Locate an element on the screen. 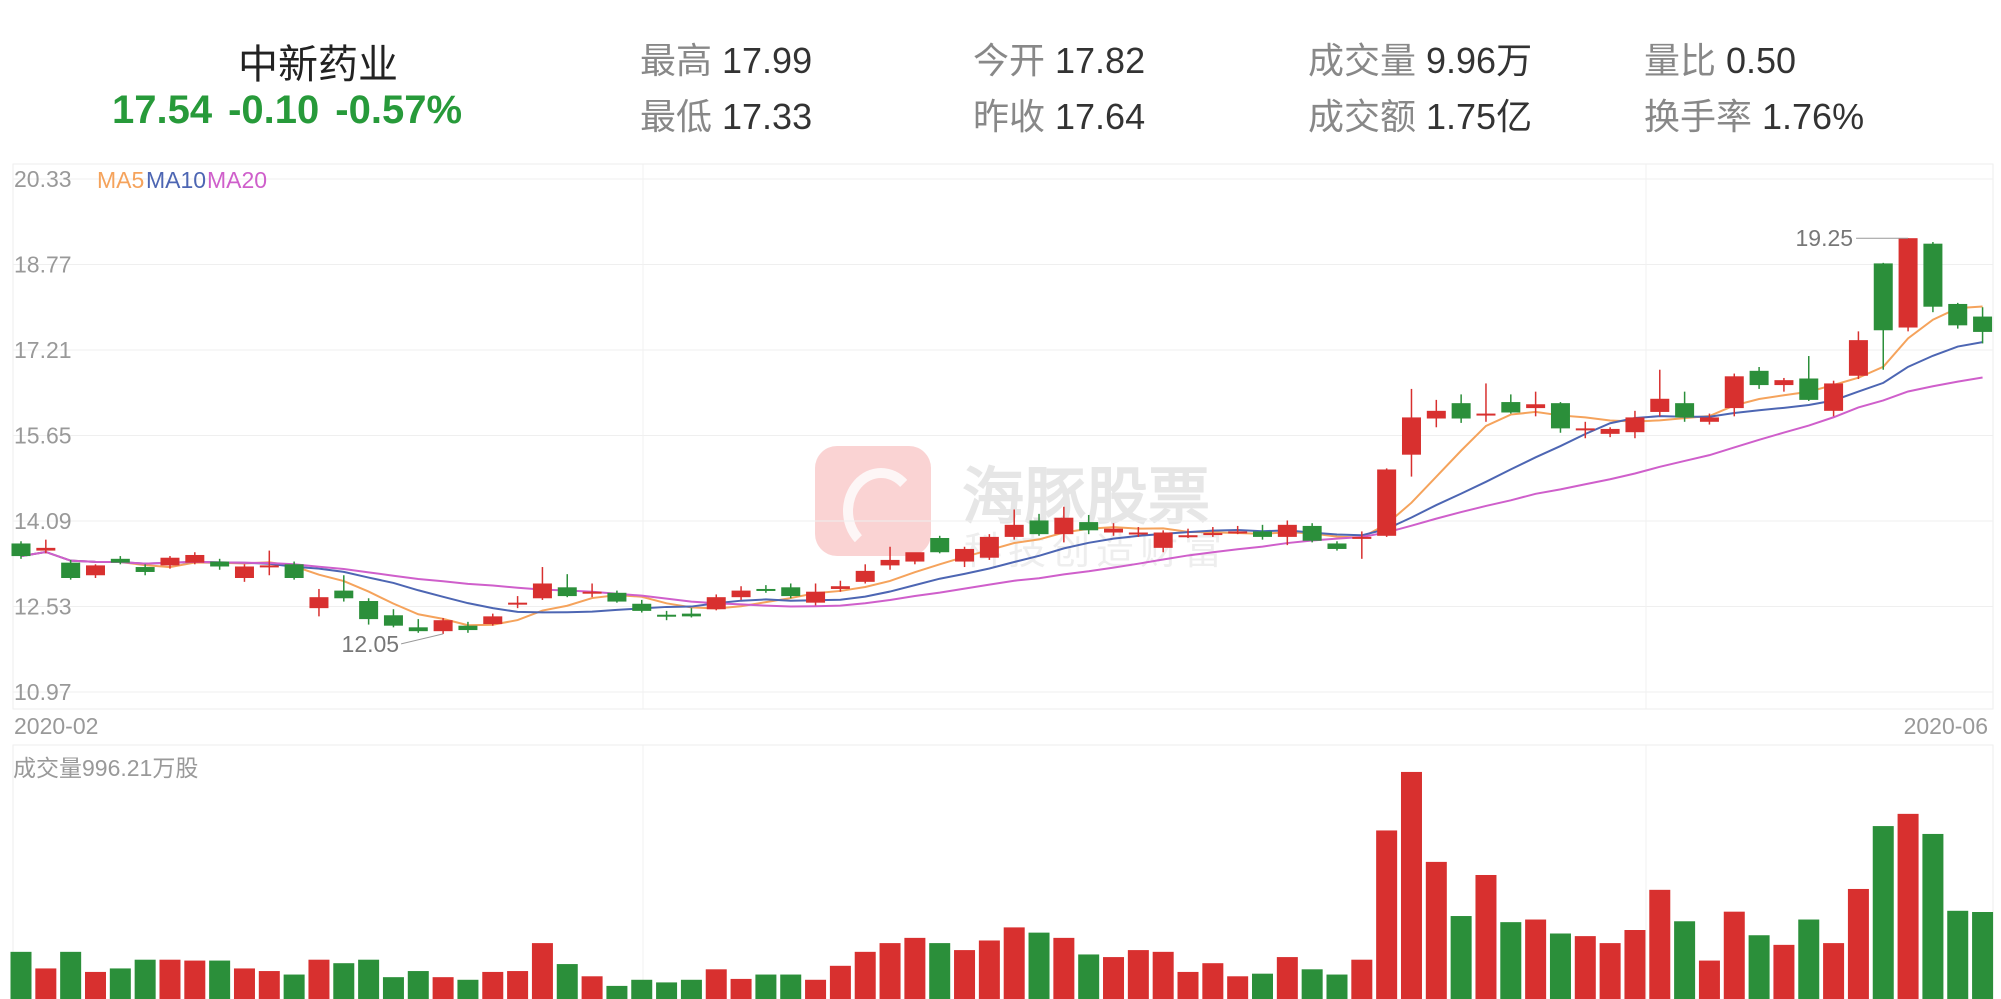 The image size is (2001, 999). stat-high: 最高 17.99 is located at coordinates (726, 60).